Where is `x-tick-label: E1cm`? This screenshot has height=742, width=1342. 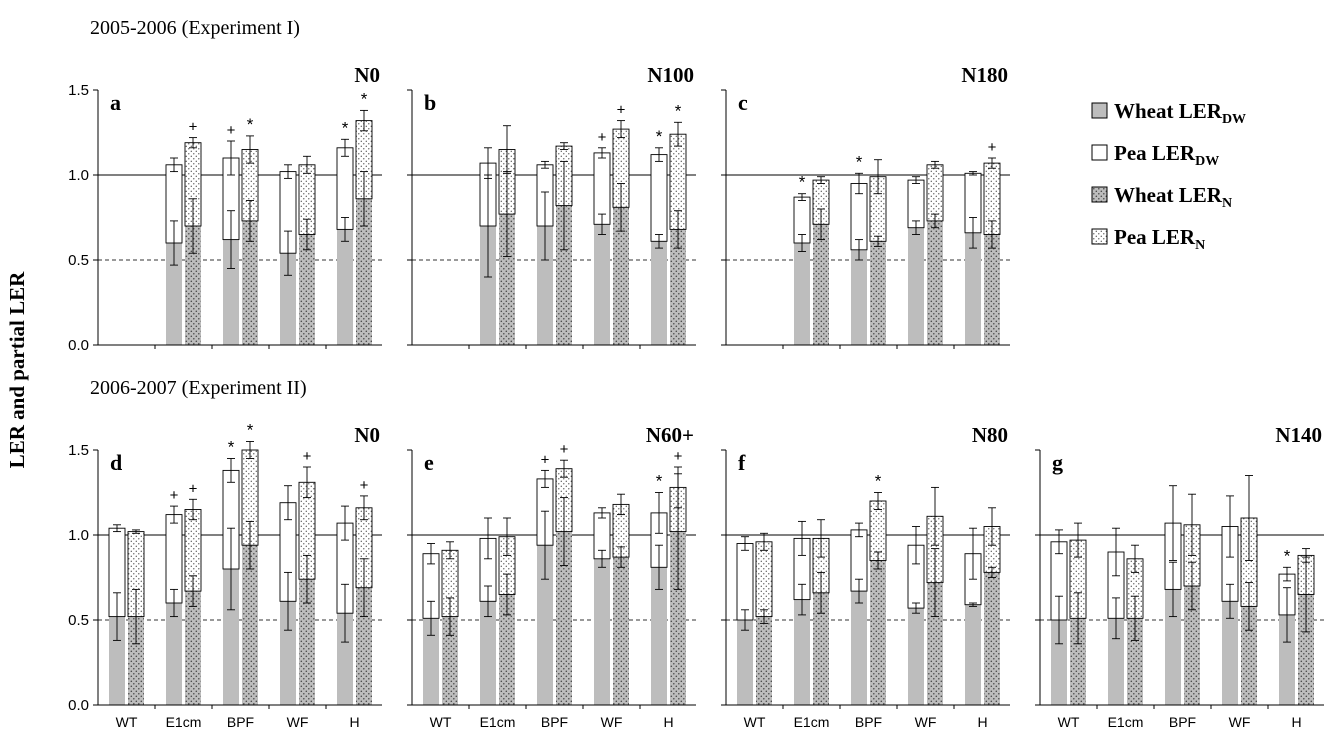
x-tick-label: E1cm is located at coordinates (812, 722).